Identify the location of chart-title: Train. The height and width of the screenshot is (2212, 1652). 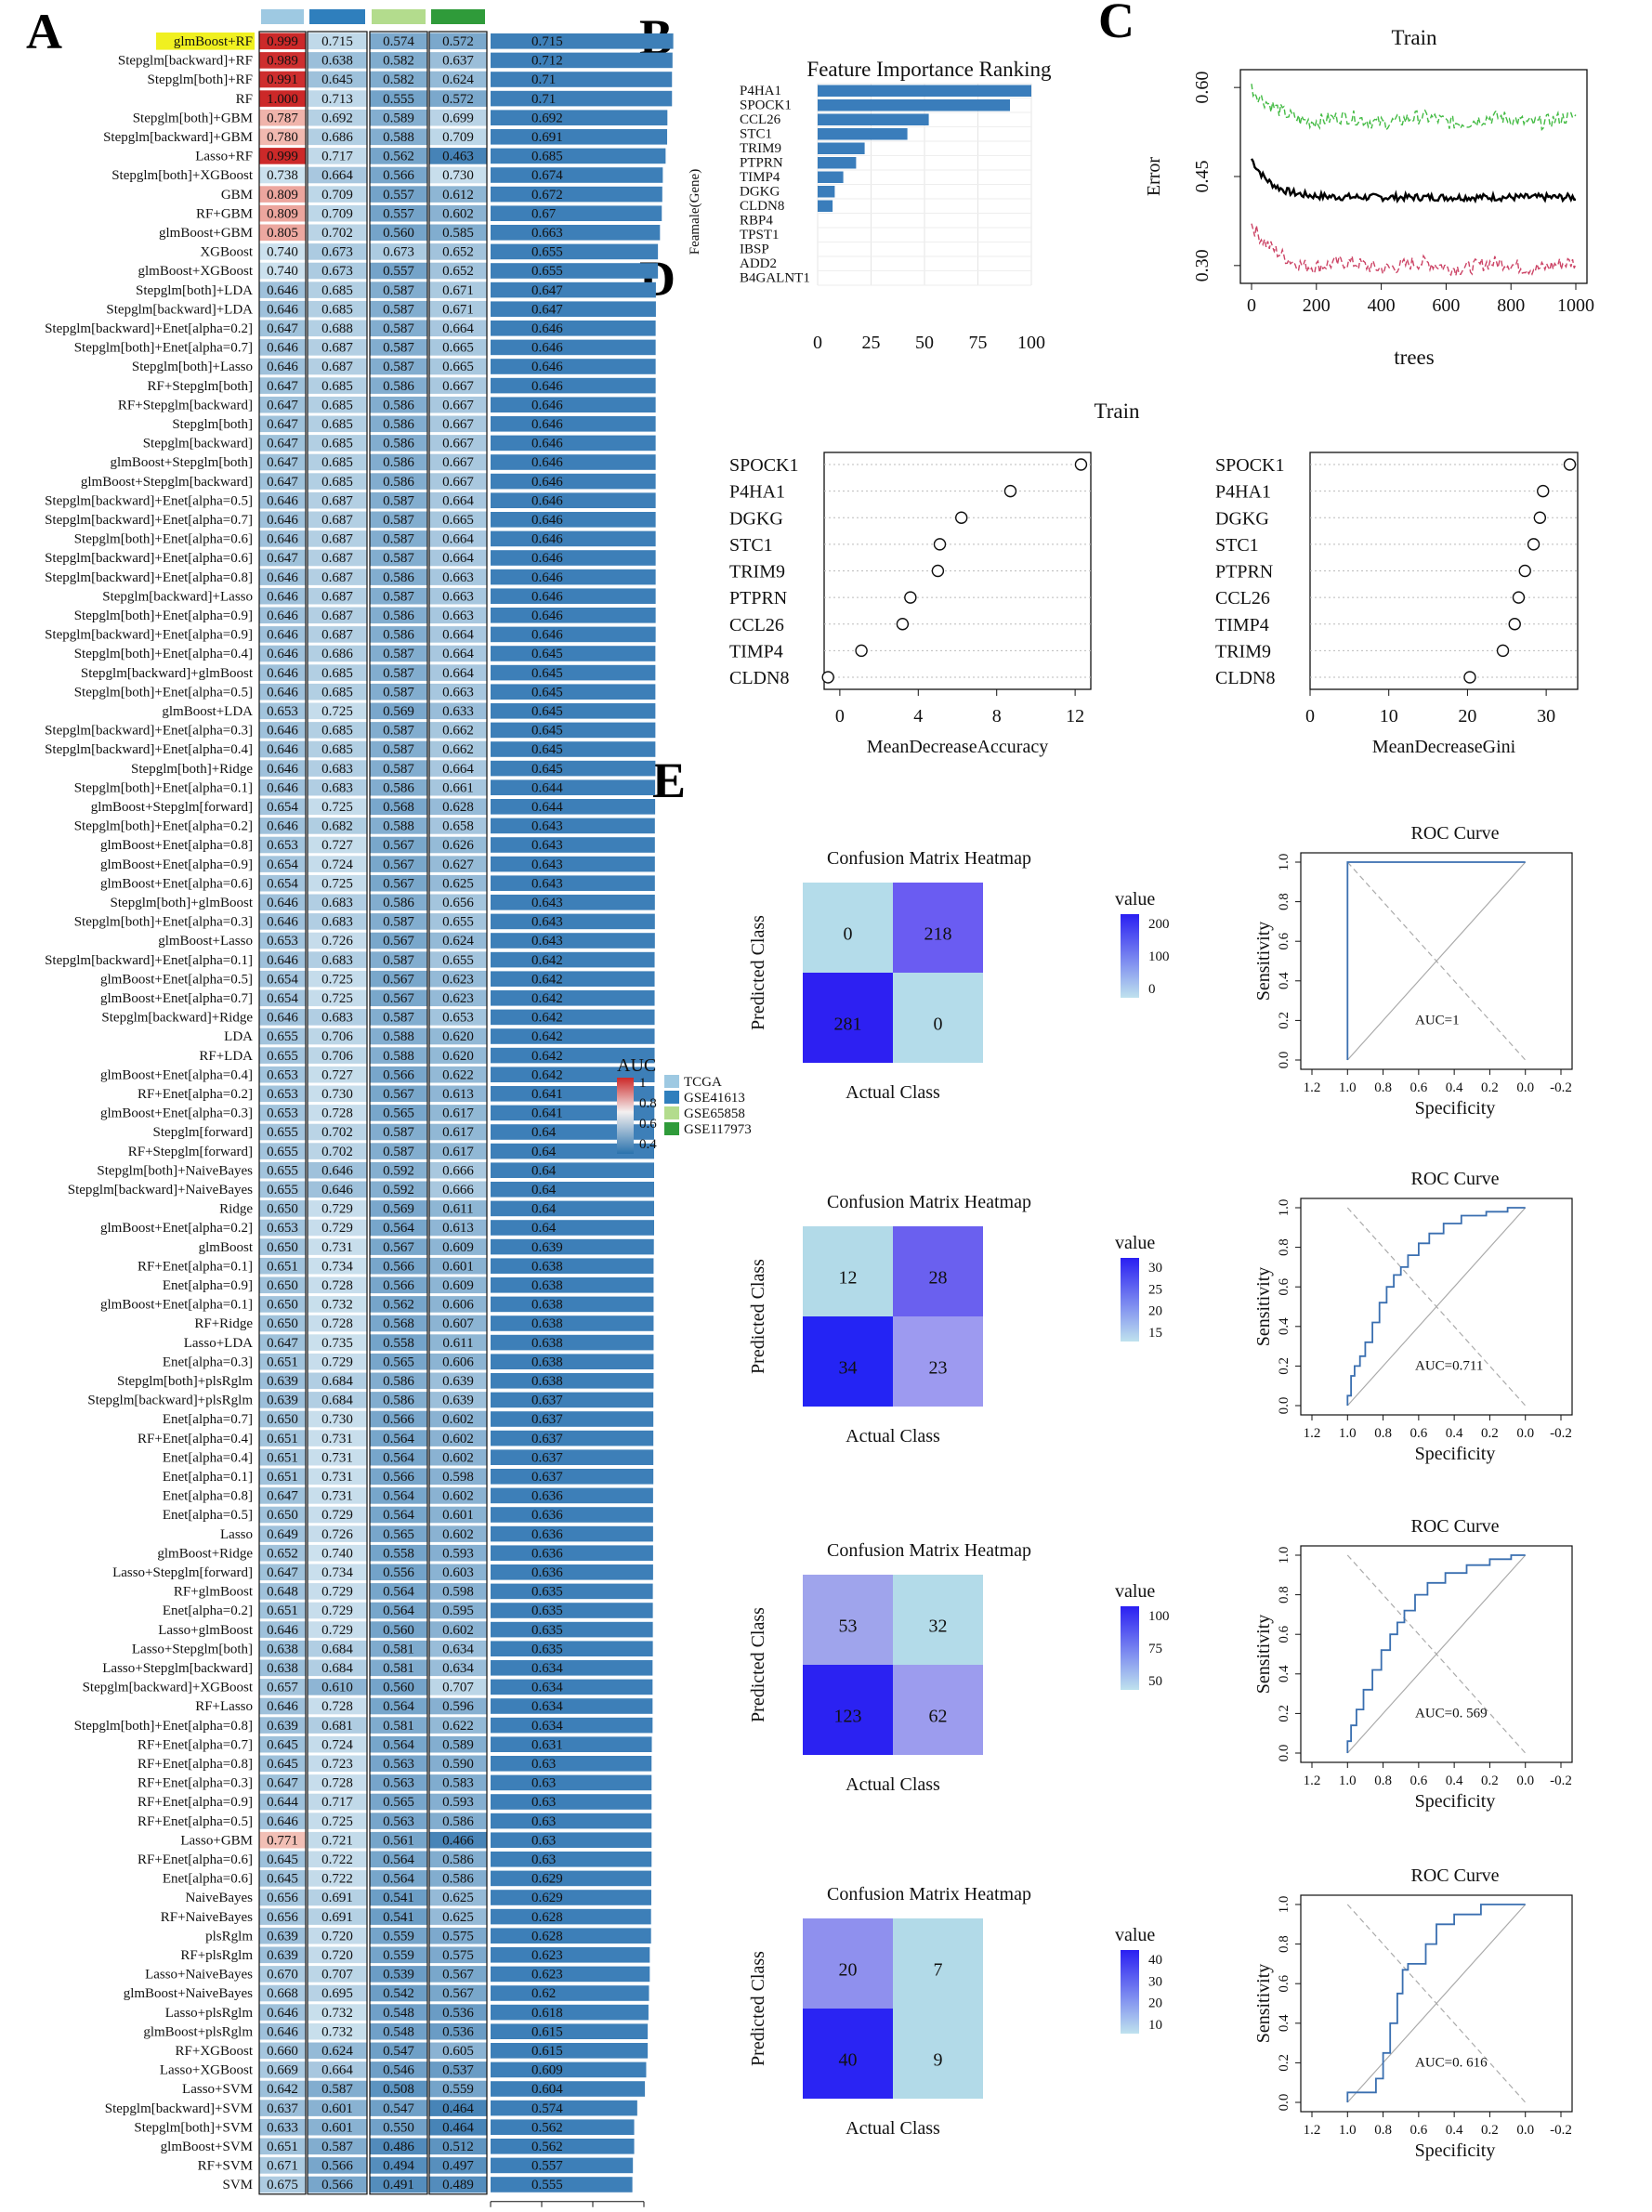
(1117, 411).